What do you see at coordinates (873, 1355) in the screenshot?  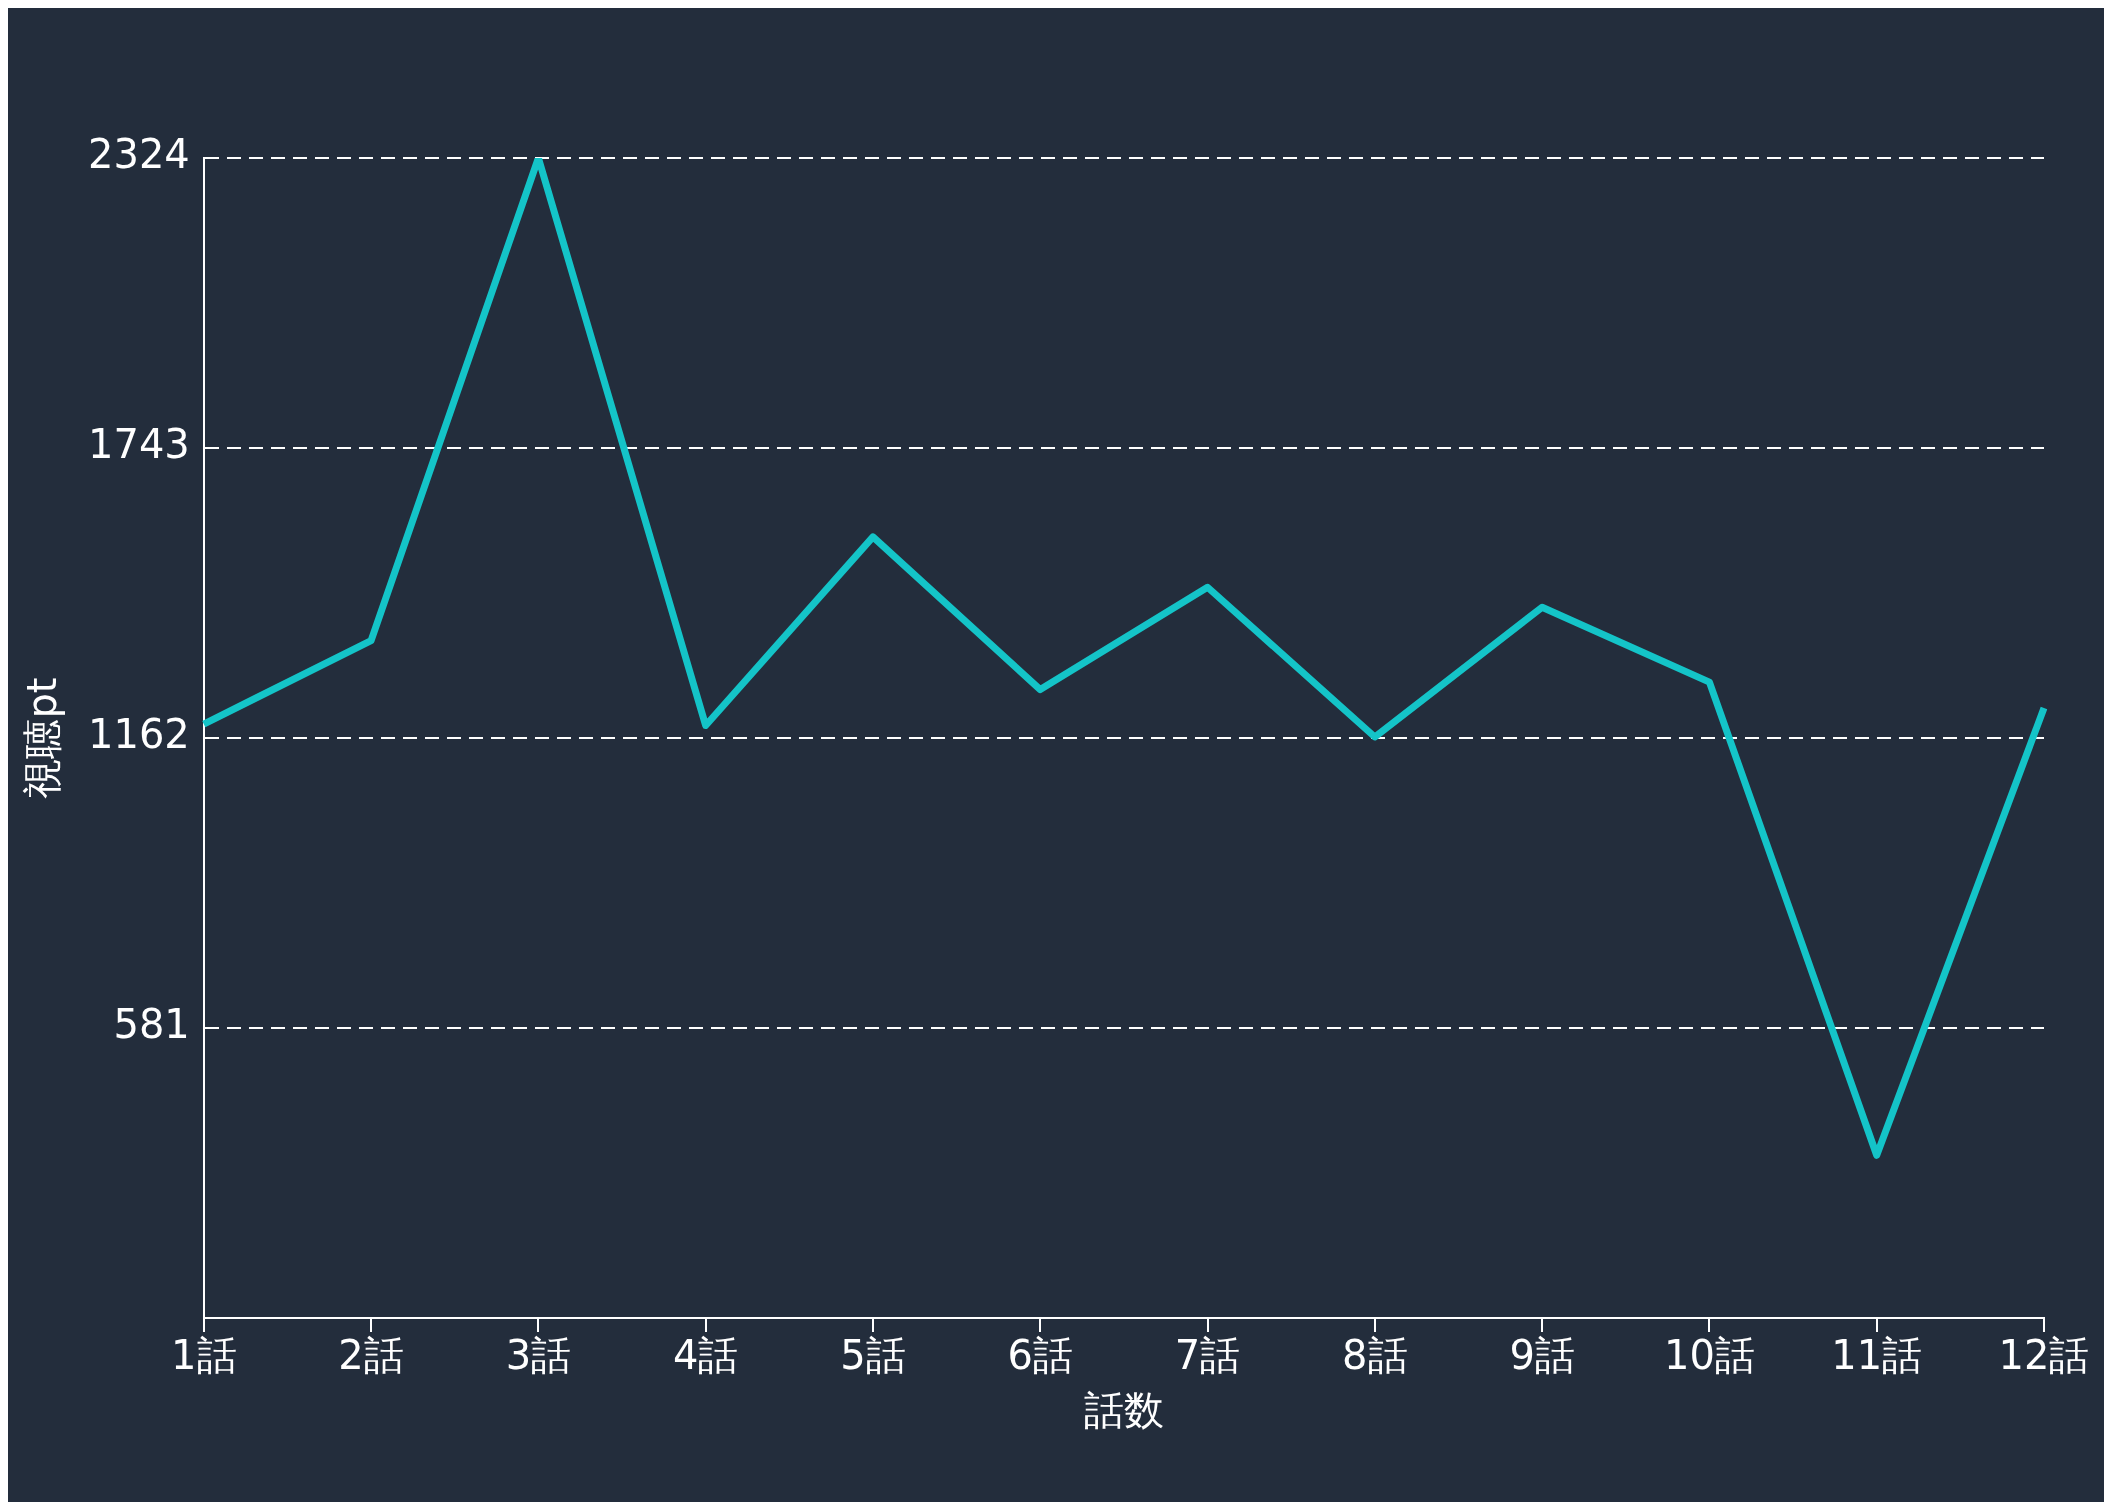 I see `x-tick-label: 5話` at bounding box center [873, 1355].